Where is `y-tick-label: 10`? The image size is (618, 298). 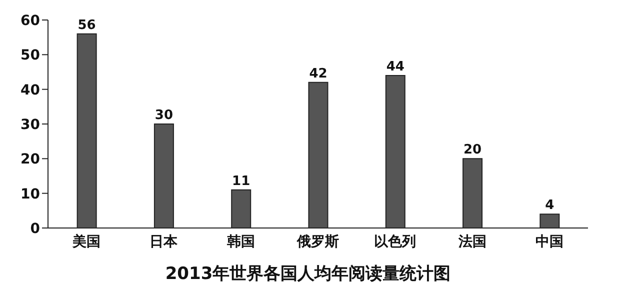
y-tick-label: 10 is located at coordinates (30, 194).